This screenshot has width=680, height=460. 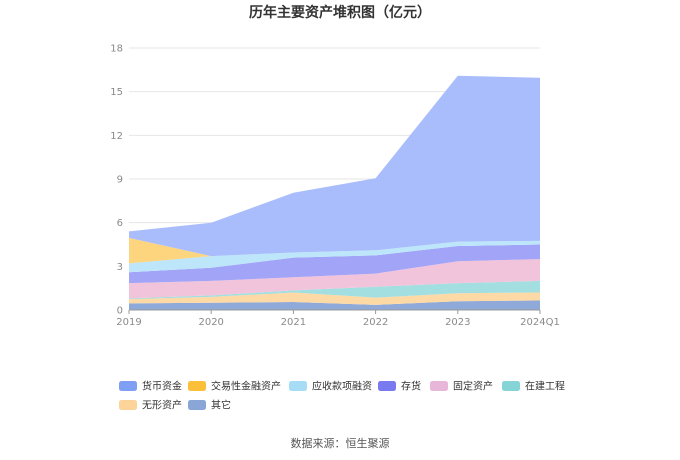 What do you see at coordinates (128, 322) in the screenshot?
I see `x-tick-label: 2019` at bounding box center [128, 322].